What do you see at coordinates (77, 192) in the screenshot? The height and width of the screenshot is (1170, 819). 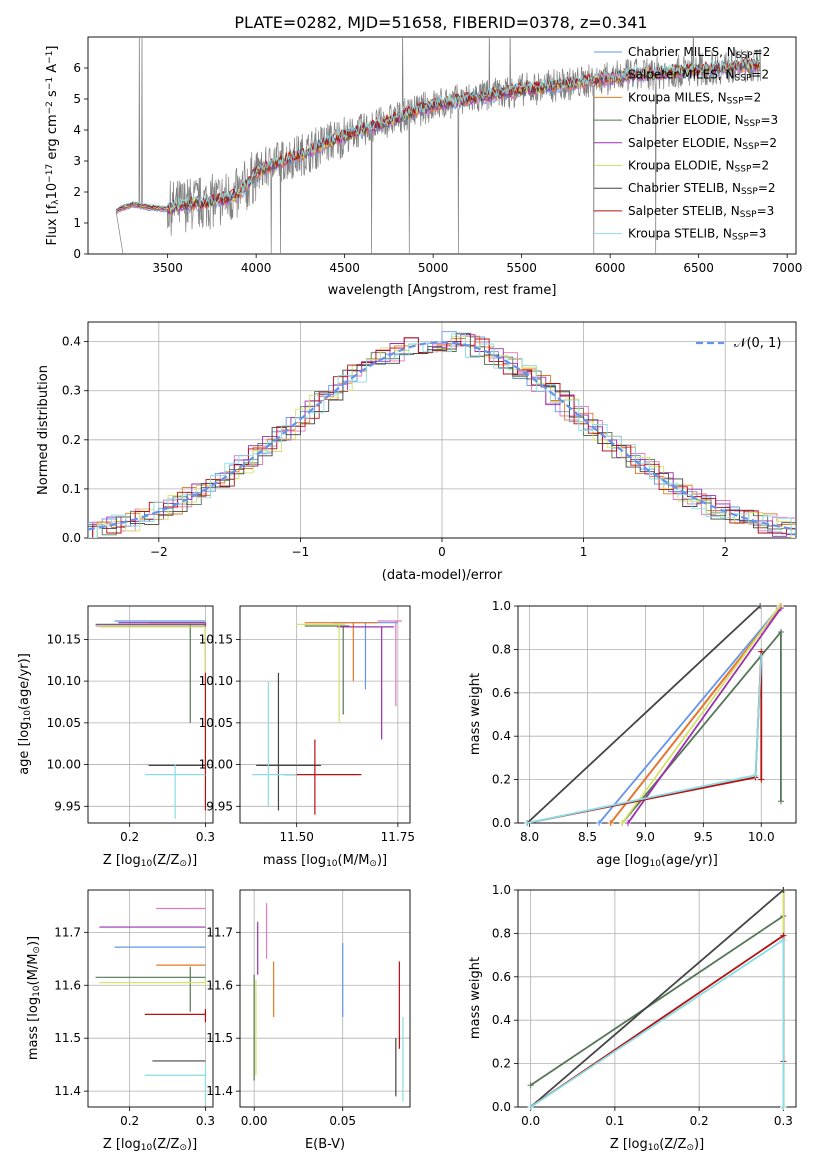 I see `y-tick-label: 2` at bounding box center [77, 192].